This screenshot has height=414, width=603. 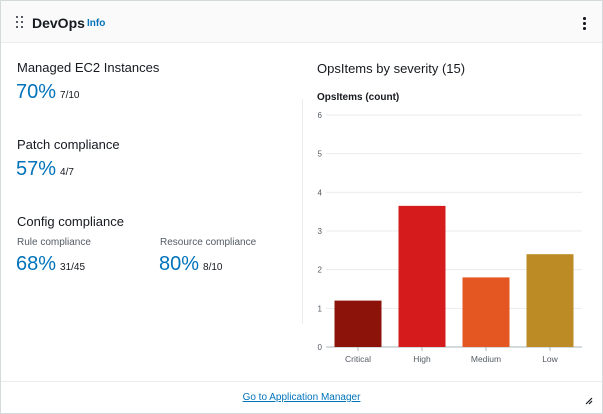 I want to click on info-link: Info, so click(x=96, y=23).